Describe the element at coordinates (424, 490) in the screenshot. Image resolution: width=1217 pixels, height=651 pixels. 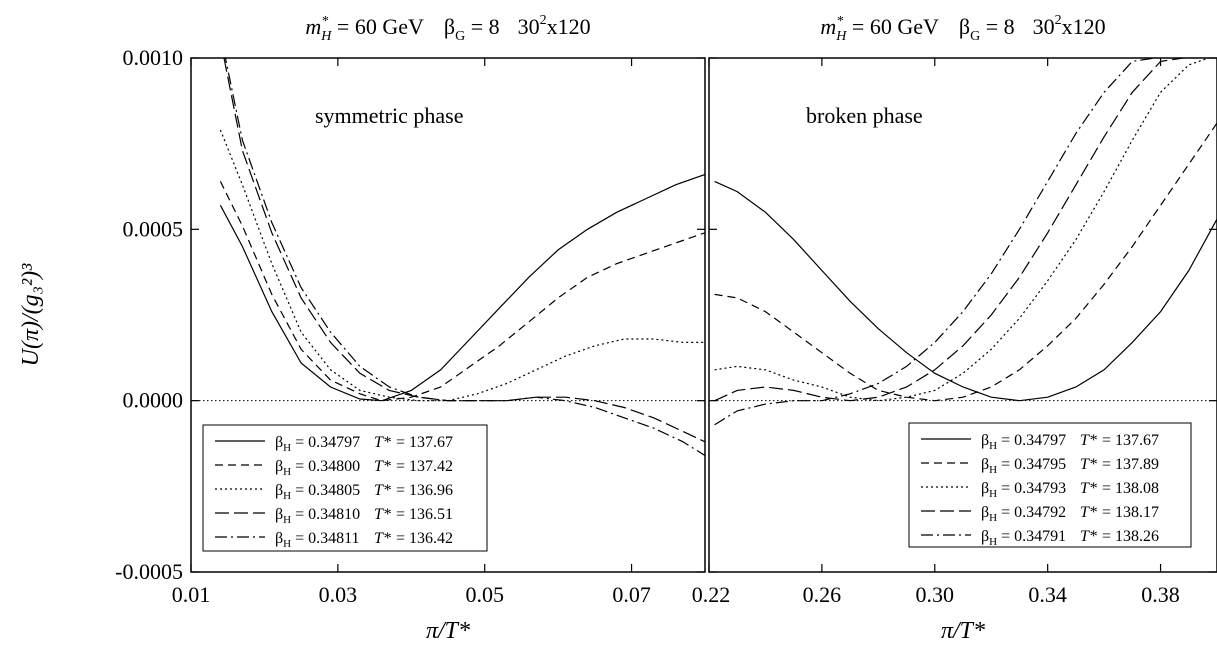
I see `legend-t-val: = 136.96` at that location.